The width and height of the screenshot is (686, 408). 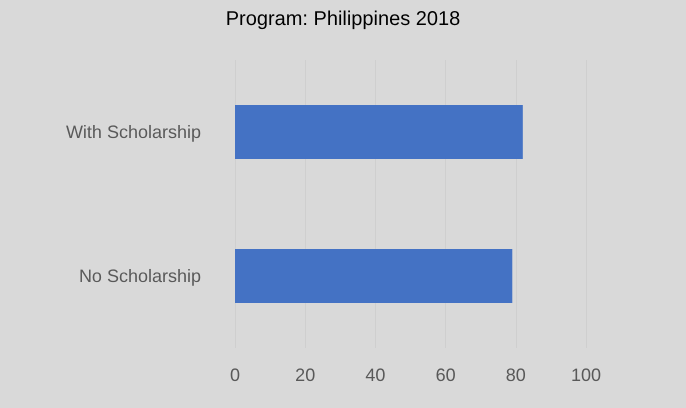 What do you see at coordinates (133, 132) in the screenshot?
I see `y-tick-label: With Scholarship` at bounding box center [133, 132].